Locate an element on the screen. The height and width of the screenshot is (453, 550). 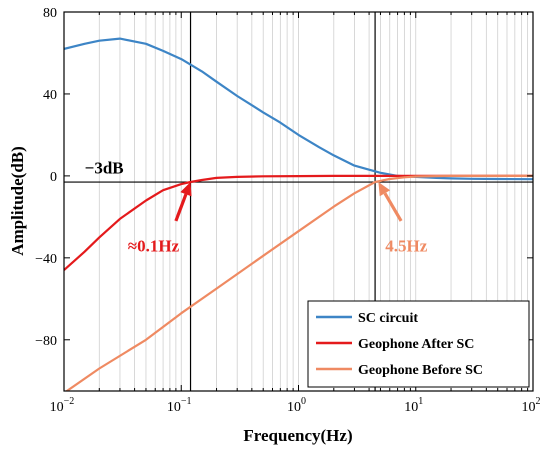
annotation-label-1: ≈0.1Hz is located at coordinates (154, 246).